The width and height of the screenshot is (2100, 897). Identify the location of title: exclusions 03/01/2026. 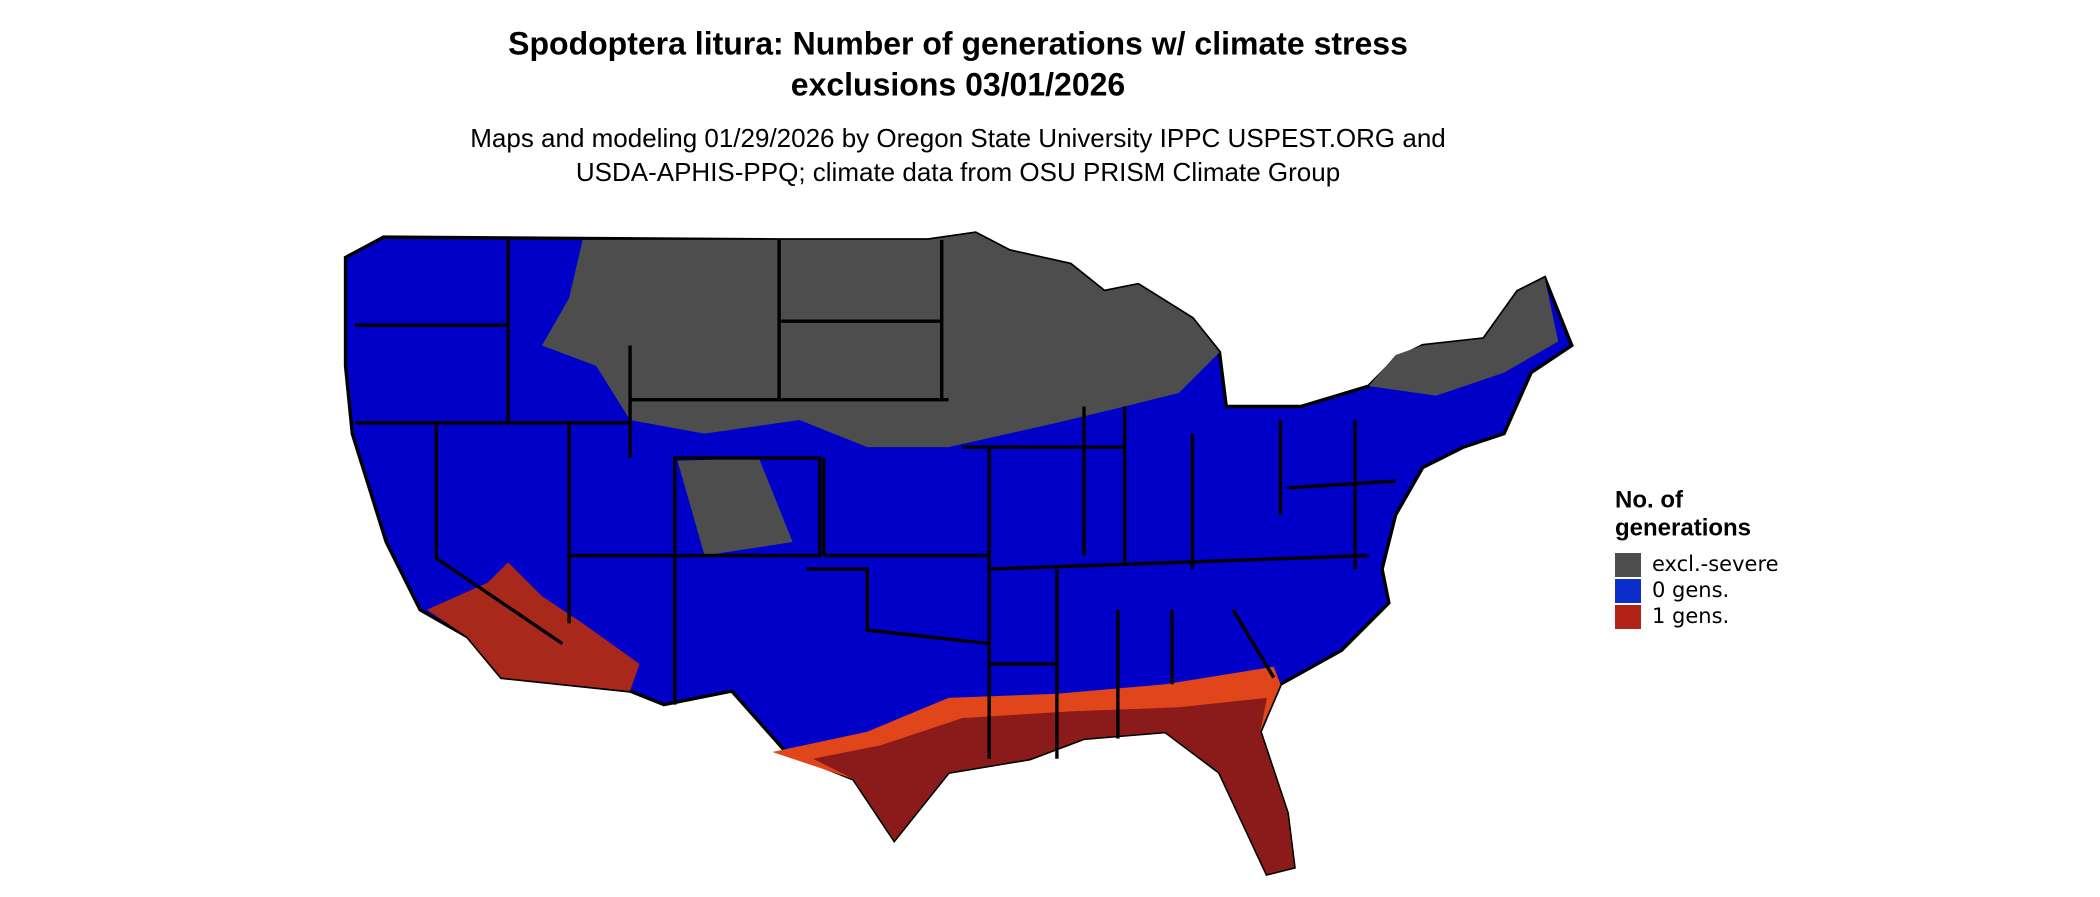
(958, 84).